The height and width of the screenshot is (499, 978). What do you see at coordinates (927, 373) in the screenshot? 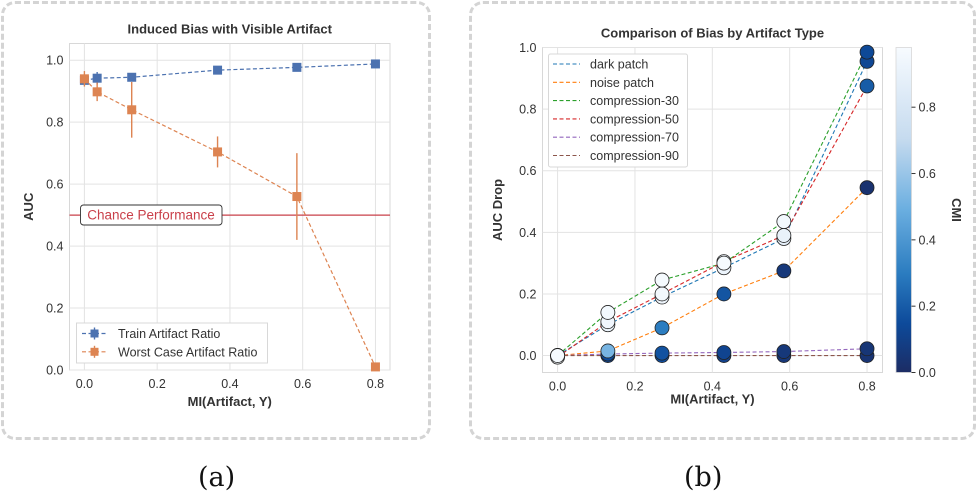
I see `colorbar-tick-label: 0.0` at bounding box center [927, 373].